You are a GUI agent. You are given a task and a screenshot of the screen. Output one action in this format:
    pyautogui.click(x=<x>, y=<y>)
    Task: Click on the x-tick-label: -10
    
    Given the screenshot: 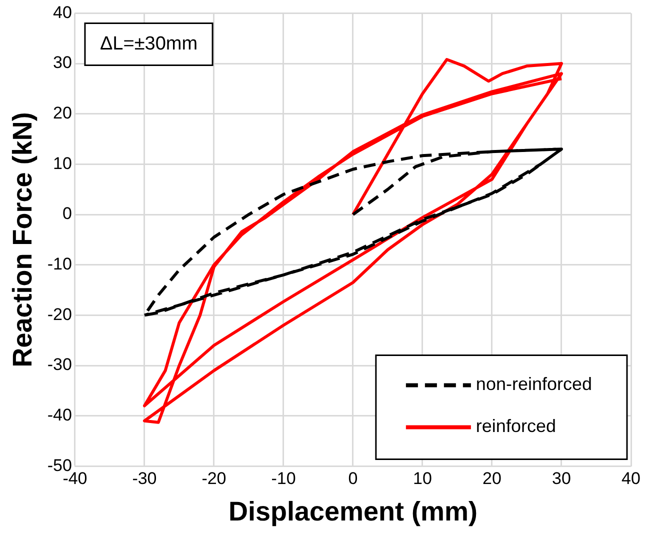 What is the action you would take?
    pyautogui.click(x=283, y=478)
    